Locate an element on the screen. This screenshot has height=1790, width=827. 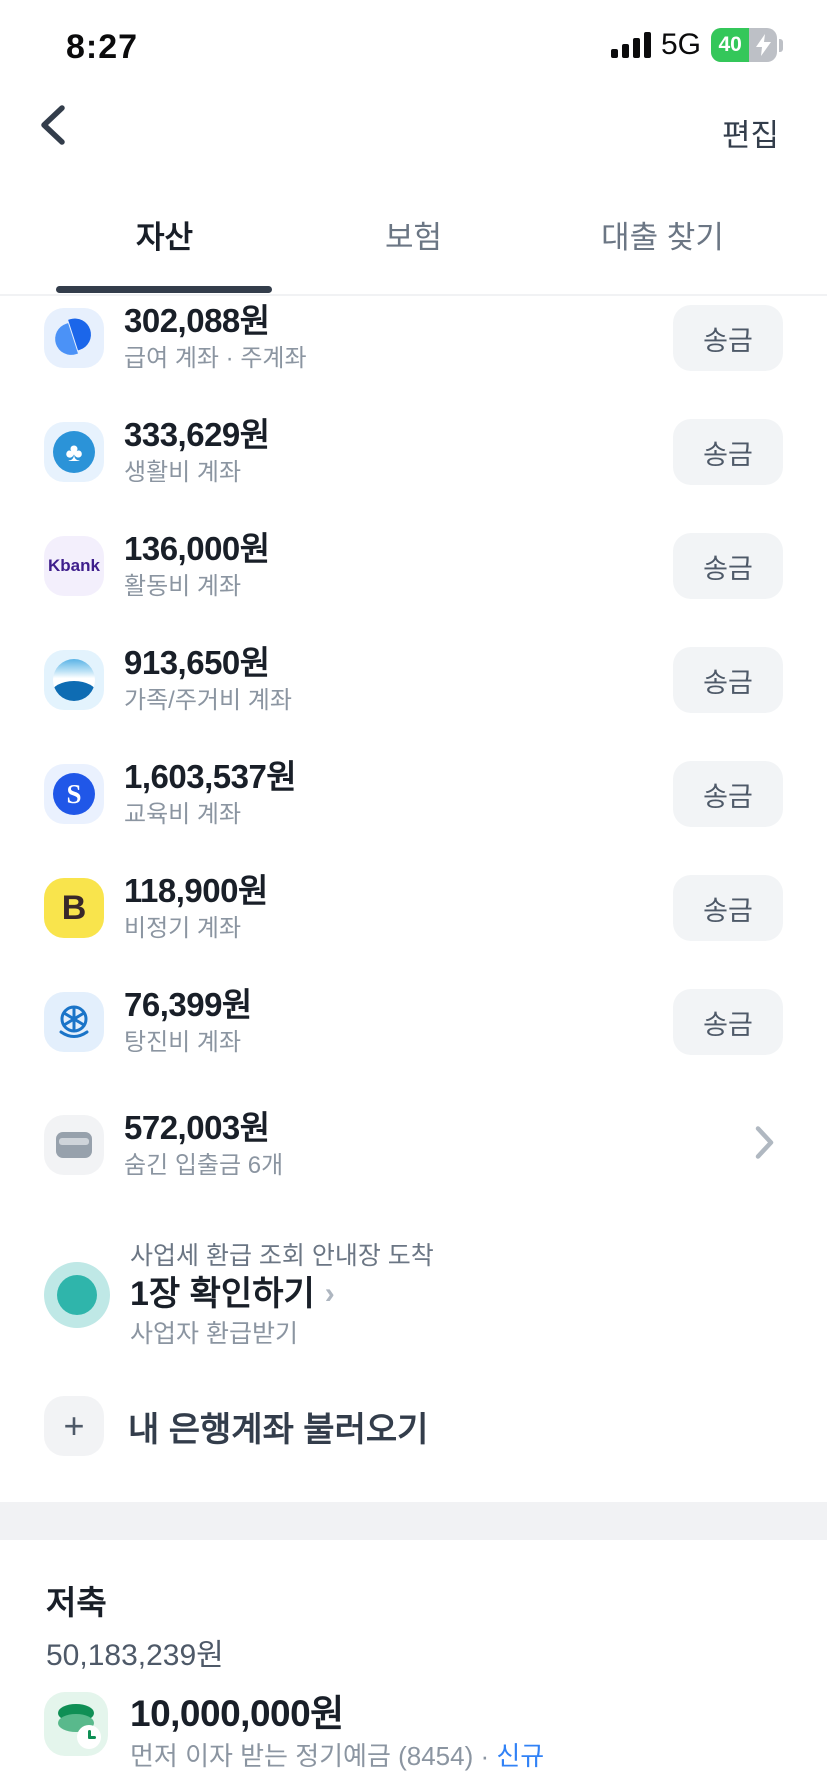
savings-total-amount: 50,183,239원 is located at coordinates (135, 1655).